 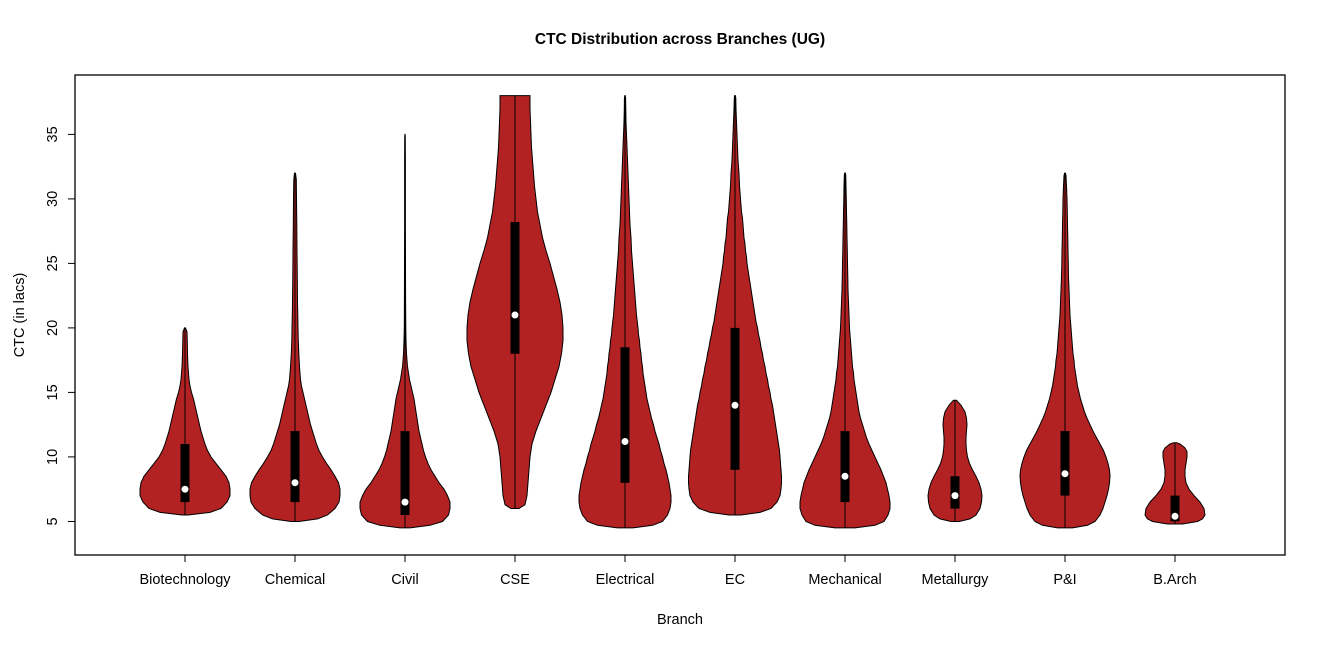 What do you see at coordinates (844, 580) in the screenshot?
I see `x-tick-label: Mechanical` at bounding box center [844, 580].